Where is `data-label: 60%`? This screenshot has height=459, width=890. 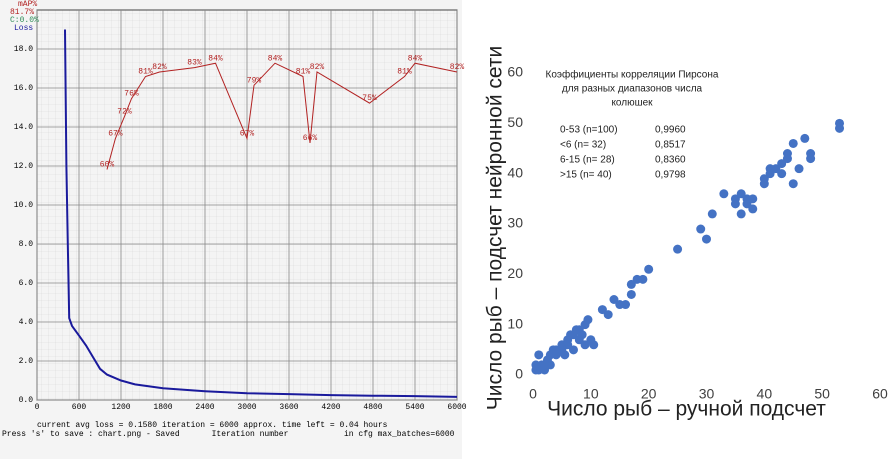 data-label: 60% is located at coordinates (107, 165).